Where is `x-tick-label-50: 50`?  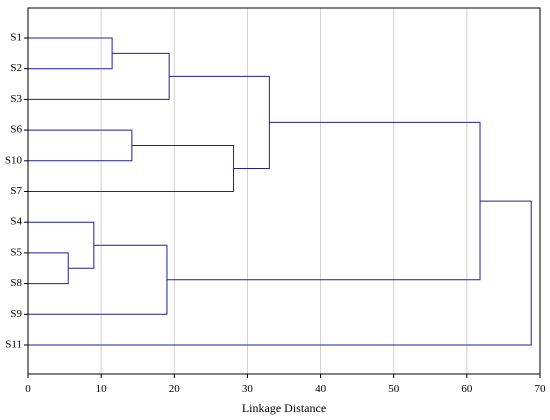
x-tick-label-50: 50 is located at coordinates (394, 389).